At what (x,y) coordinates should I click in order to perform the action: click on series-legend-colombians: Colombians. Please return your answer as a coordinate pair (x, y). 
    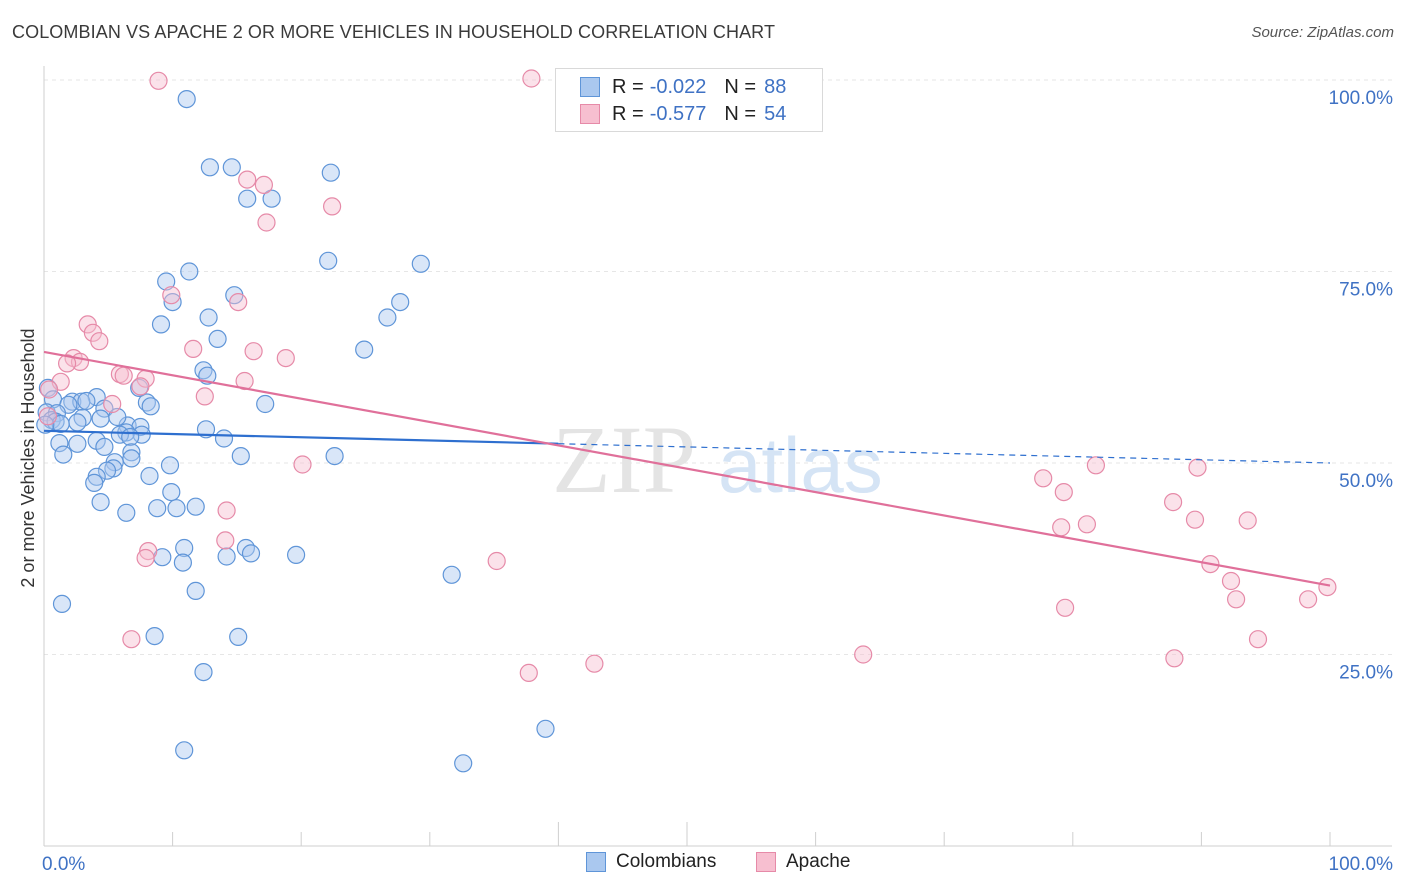
    Looking at the image, I should click on (651, 862).